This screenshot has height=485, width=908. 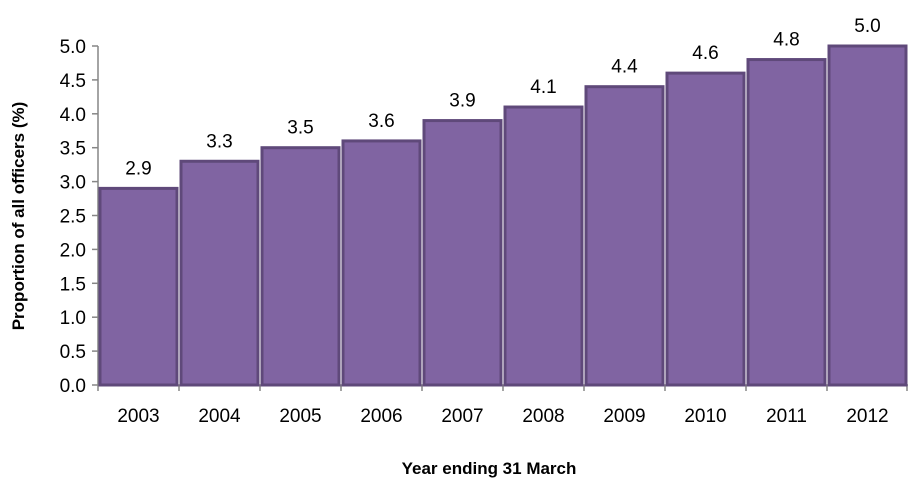 What do you see at coordinates (867, 416) in the screenshot?
I see `x-tick-label-2012: 2012` at bounding box center [867, 416].